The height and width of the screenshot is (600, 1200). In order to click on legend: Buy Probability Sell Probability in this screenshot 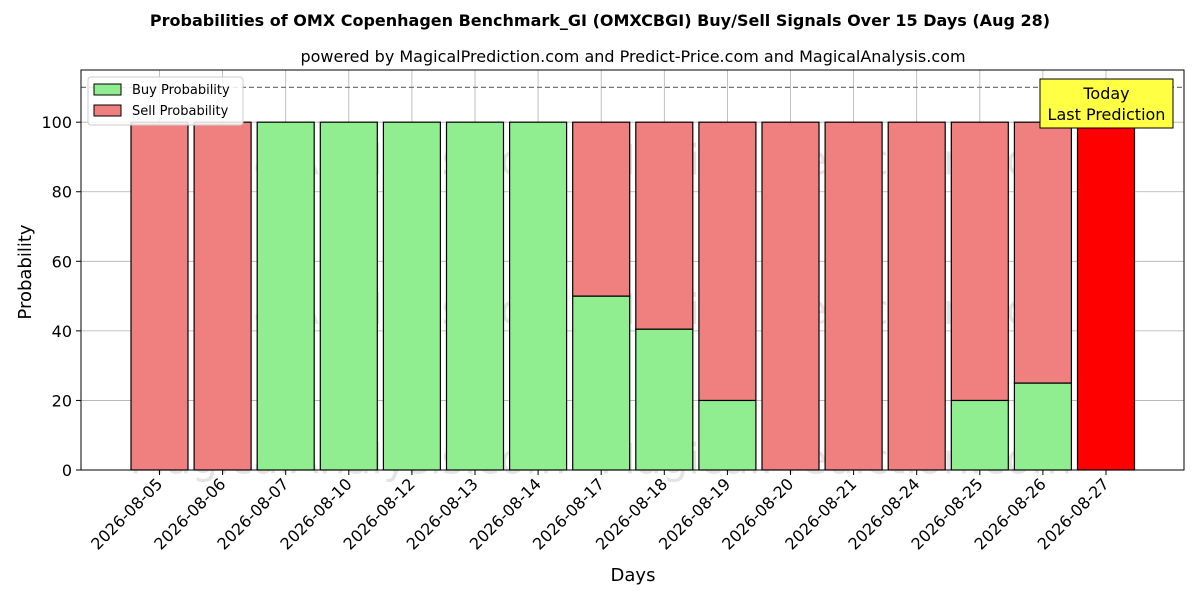, I will do `click(165, 101)`.